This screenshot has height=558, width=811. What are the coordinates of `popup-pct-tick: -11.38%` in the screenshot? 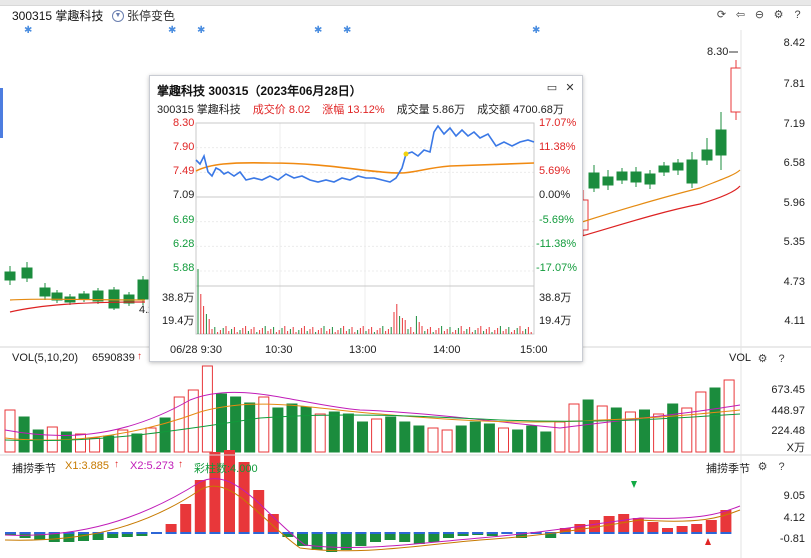 It's located at (556, 244).